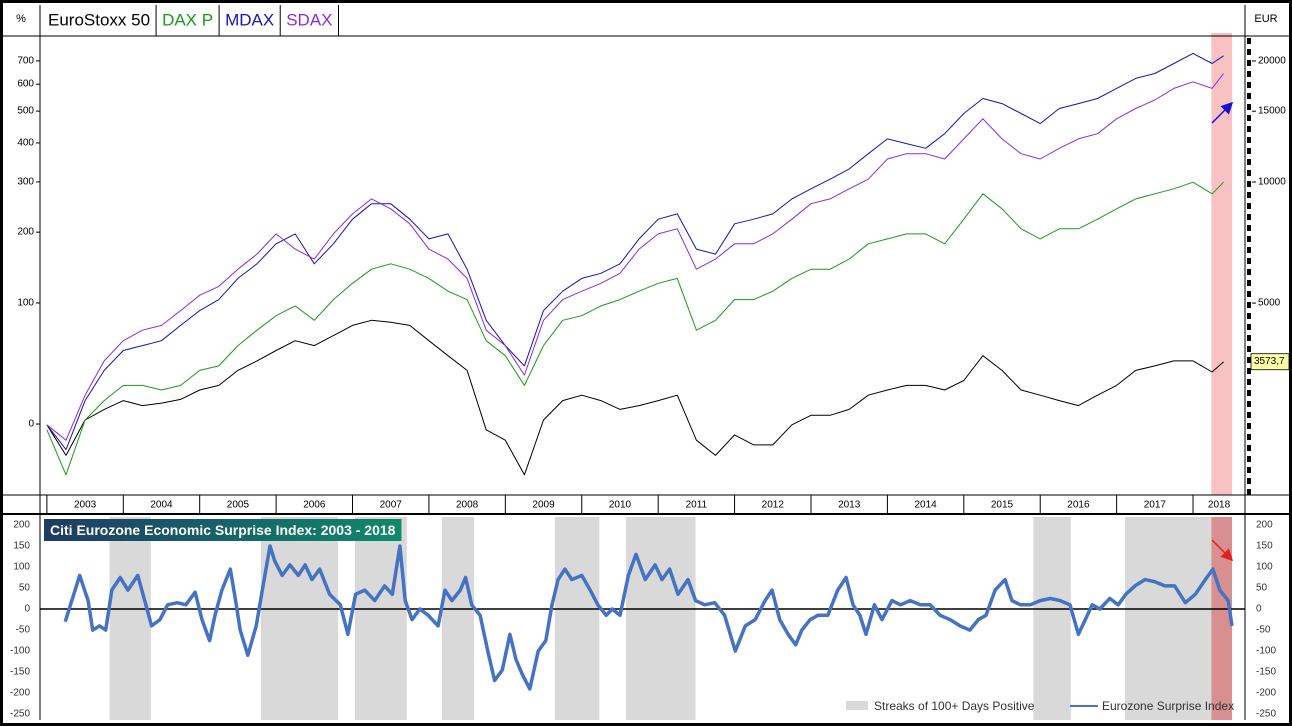 Image resolution: width=1292 pixels, height=726 pixels. What do you see at coordinates (1155, 505) in the screenshot?
I see `x-tick-label: 2017` at bounding box center [1155, 505].